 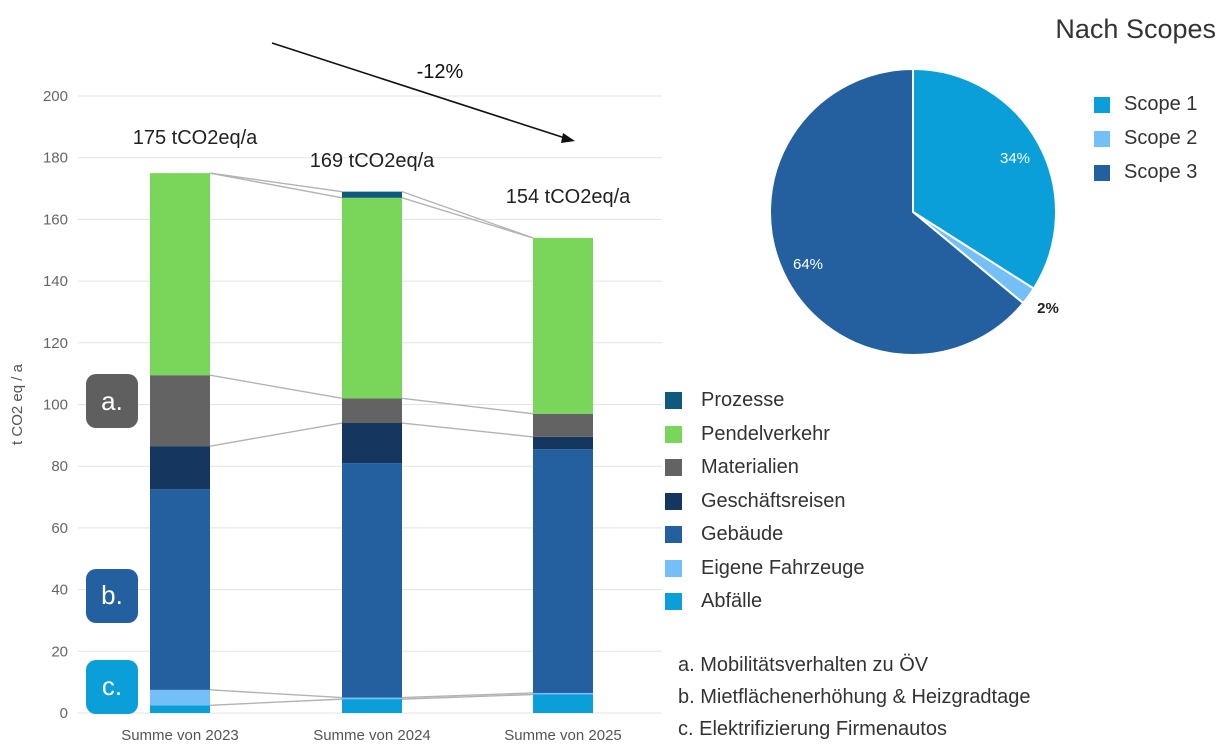 I want to click on pie-legend-item: Scope 3, so click(x=1145, y=172).